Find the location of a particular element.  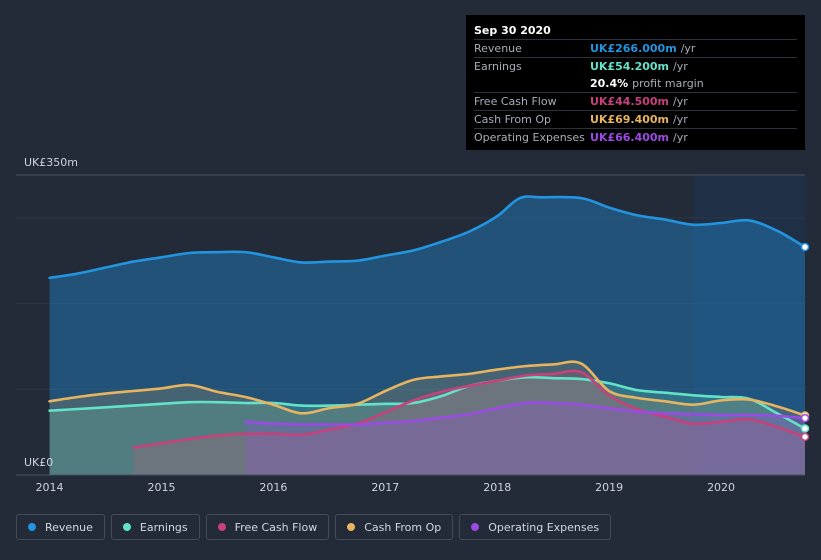

x-axis-ticks: 2014 2015 2016 2017 2018 2019 2020 is located at coordinates (385, 487).